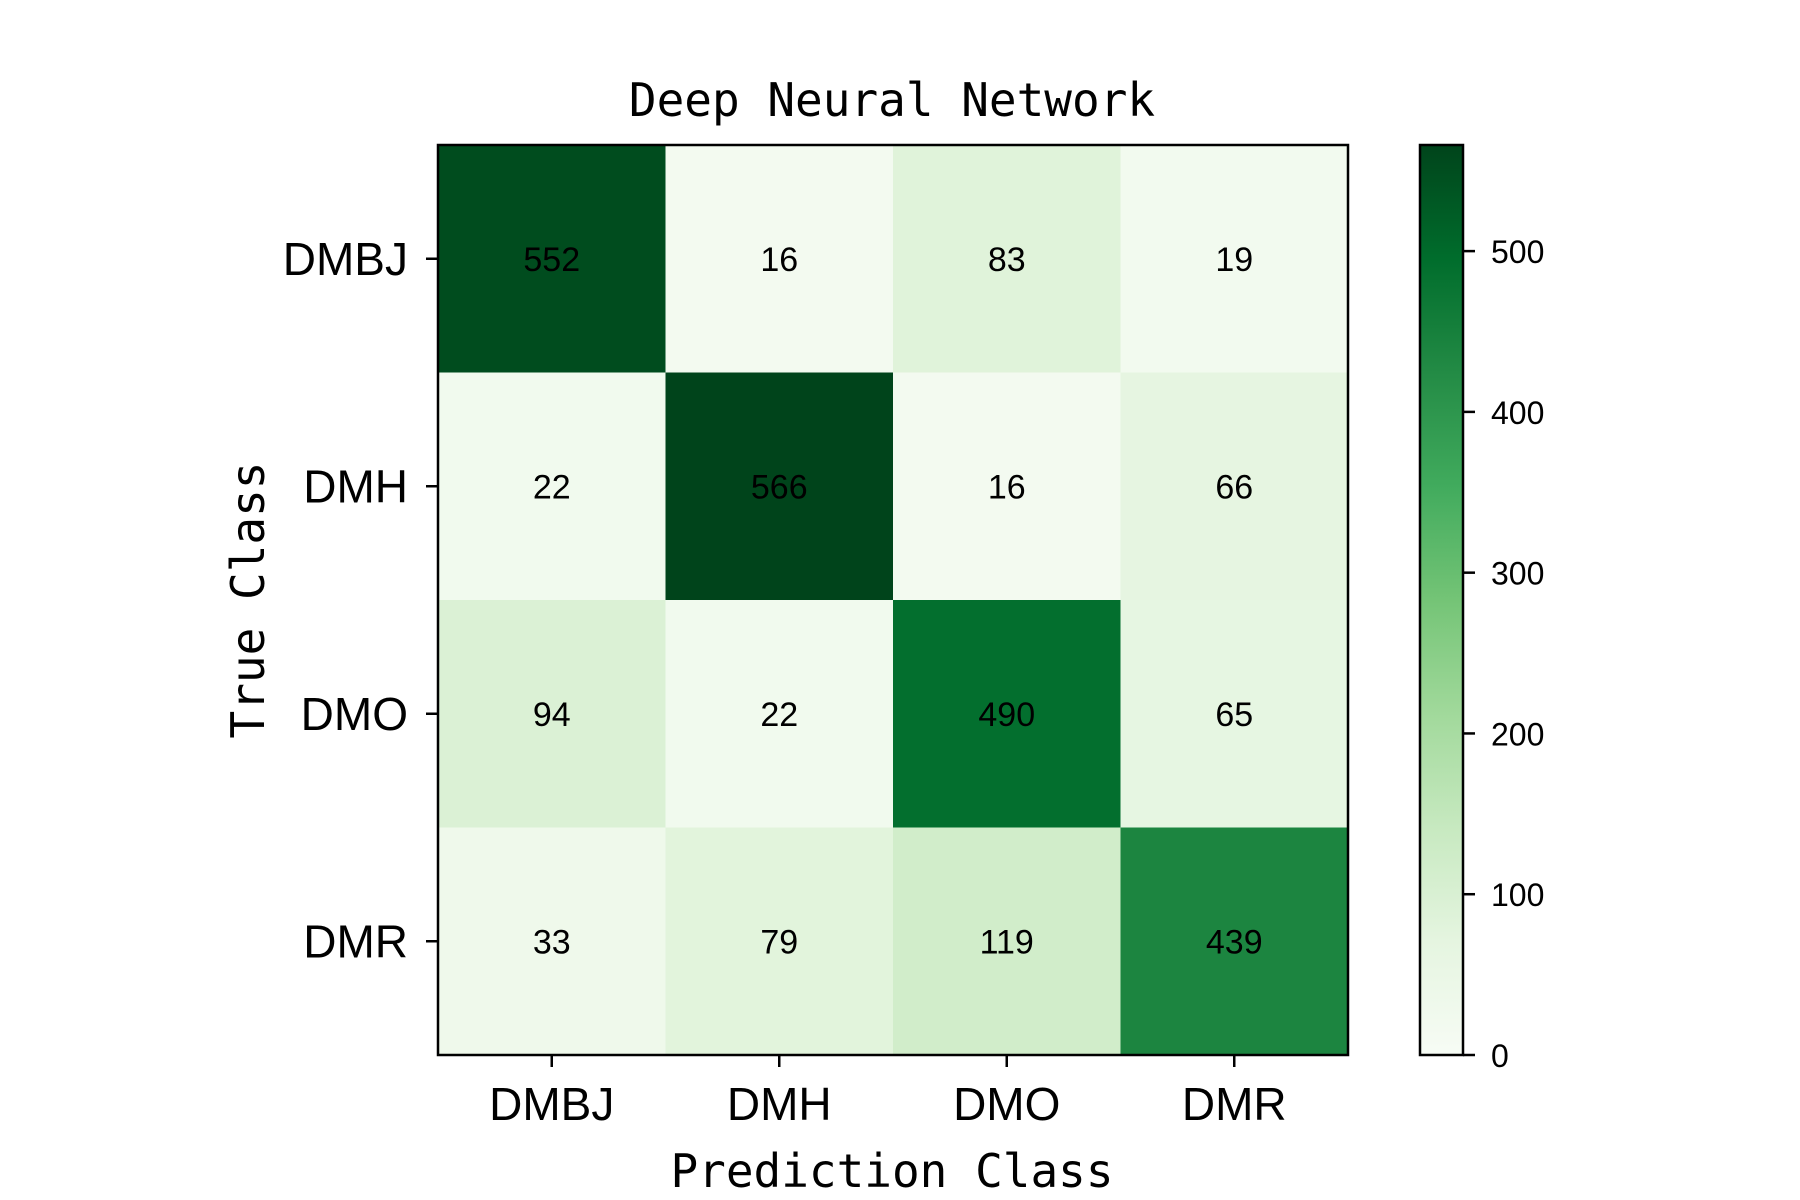  I want to click on cell-value-label: 552, so click(551, 260).